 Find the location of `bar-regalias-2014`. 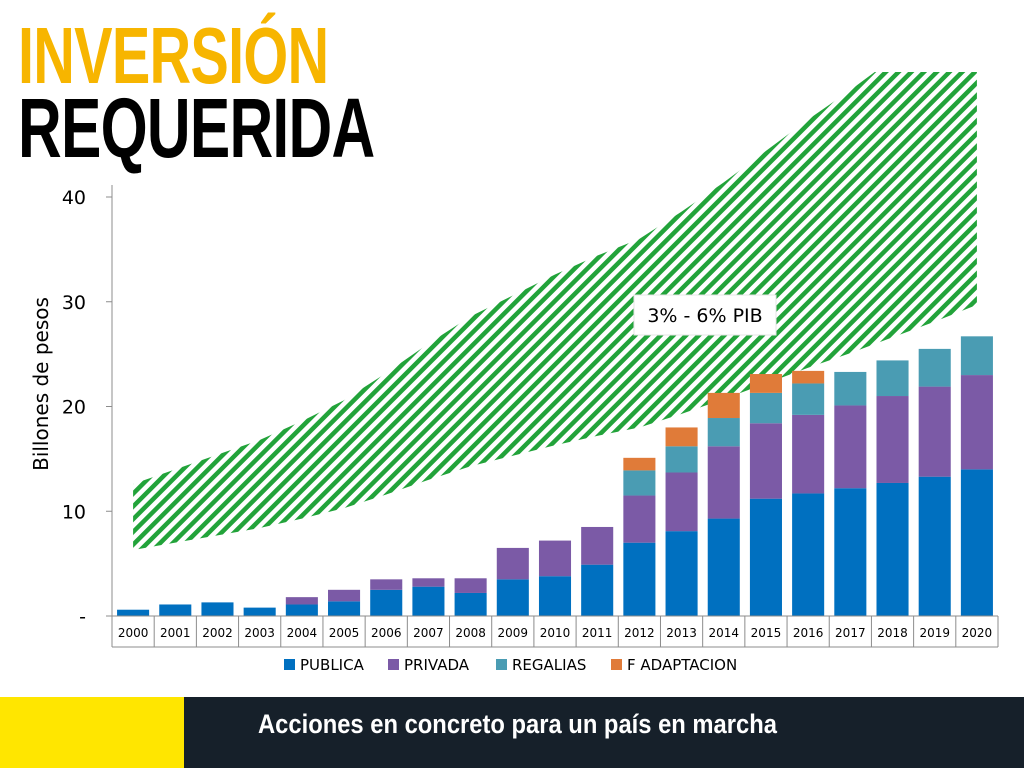

bar-regalias-2014 is located at coordinates (723, 432).